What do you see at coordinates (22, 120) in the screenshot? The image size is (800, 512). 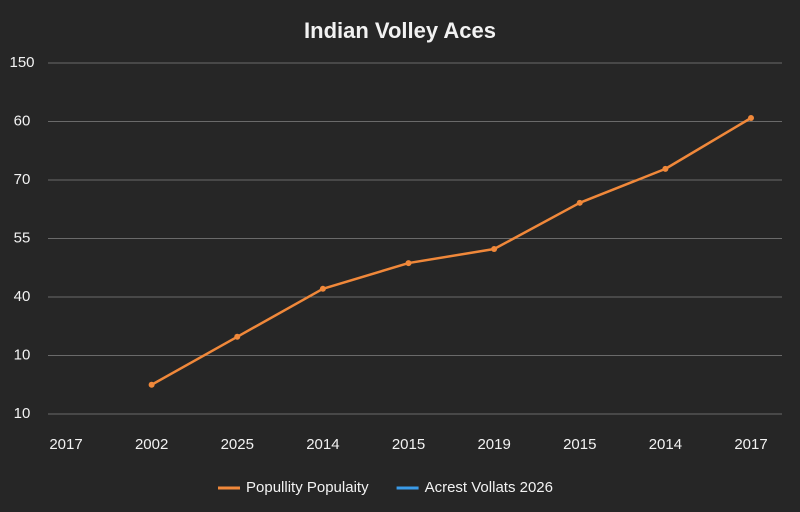 I see `y-tick-label: 60` at bounding box center [22, 120].